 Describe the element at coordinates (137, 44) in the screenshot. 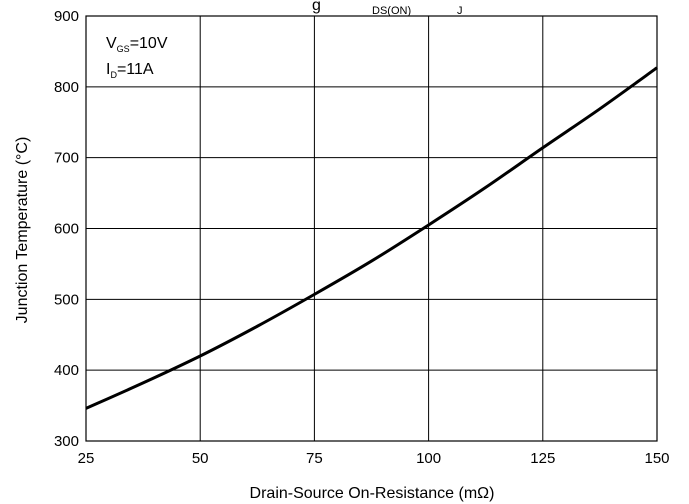

I see `vgs-annotation: VGS=10V` at that location.